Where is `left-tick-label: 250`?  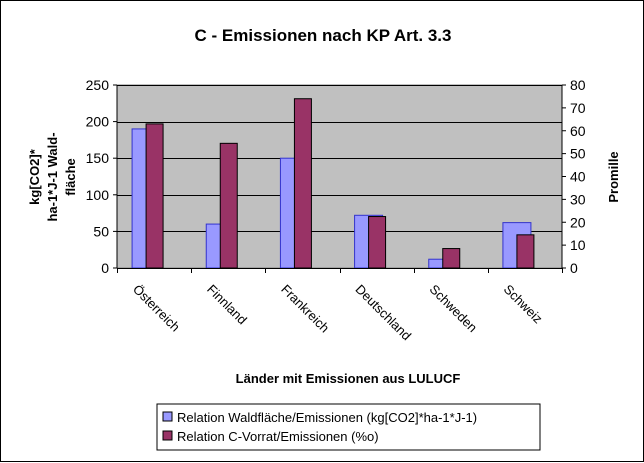 left-tick-label: 250 is located at coordinates (98, 85).